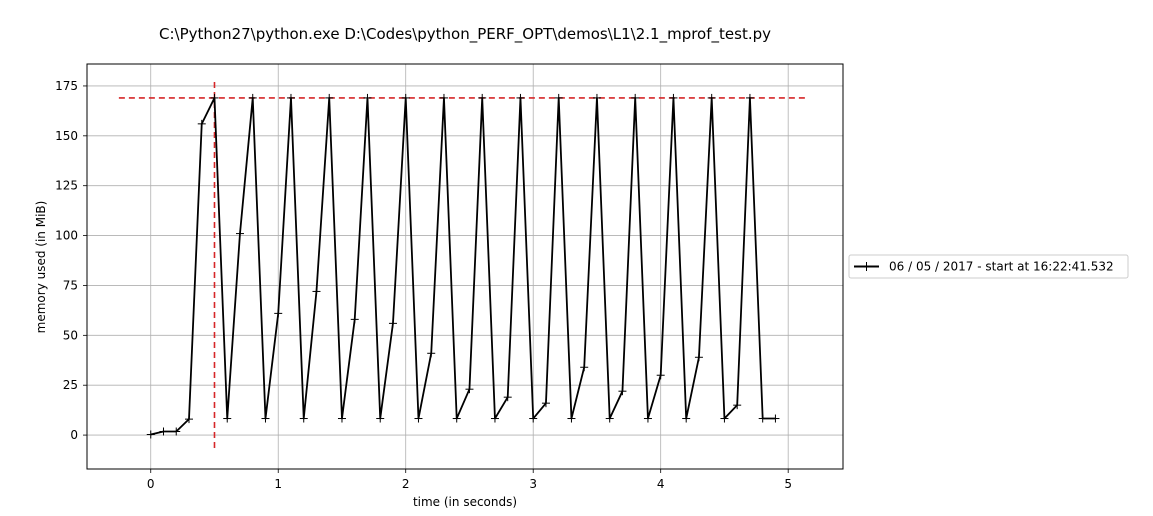 This screenshot has height=516, width=1153. Describe the element at coordinates (41, 267) in the screenshot. I see `y-axis-label: memory used (in MiB)` at that location.